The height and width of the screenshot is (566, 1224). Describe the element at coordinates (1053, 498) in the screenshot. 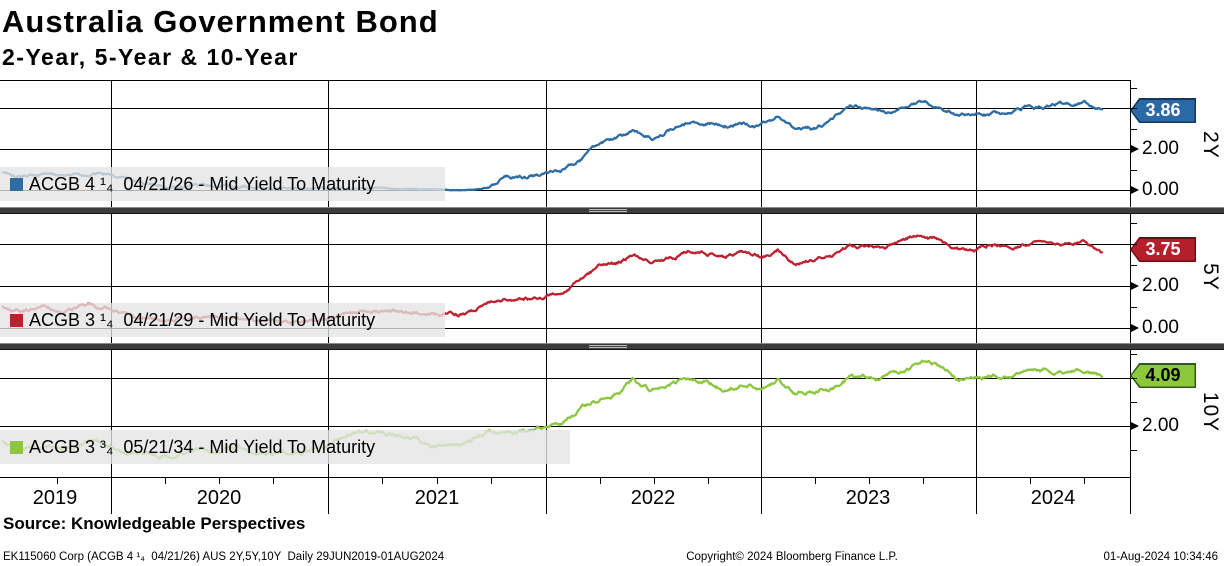

I see `xtick-2024: 2024` at that location.